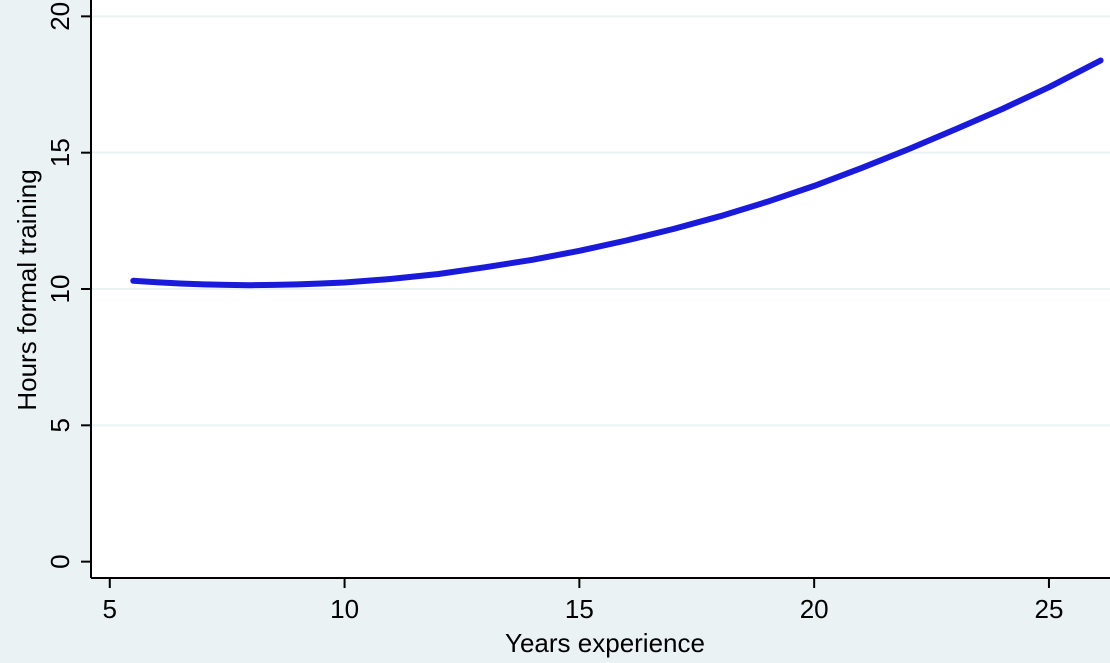 This screenshot has width=1110, height=663. I want to click on y-axis-title: Hours formal training, so click(27, 289).